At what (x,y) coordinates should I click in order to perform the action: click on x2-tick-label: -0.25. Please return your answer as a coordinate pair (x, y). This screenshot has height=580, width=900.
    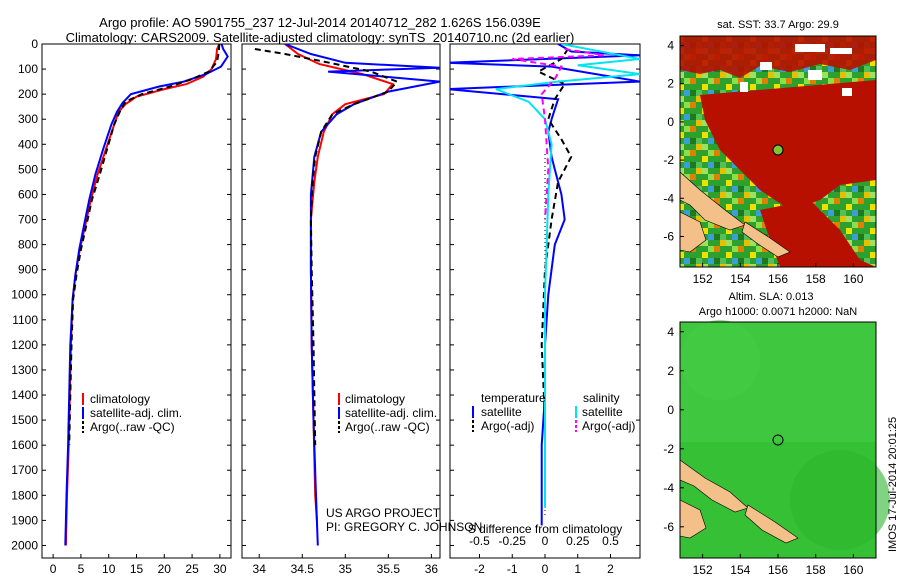
    Looking at the image, I should click on (513, 541).